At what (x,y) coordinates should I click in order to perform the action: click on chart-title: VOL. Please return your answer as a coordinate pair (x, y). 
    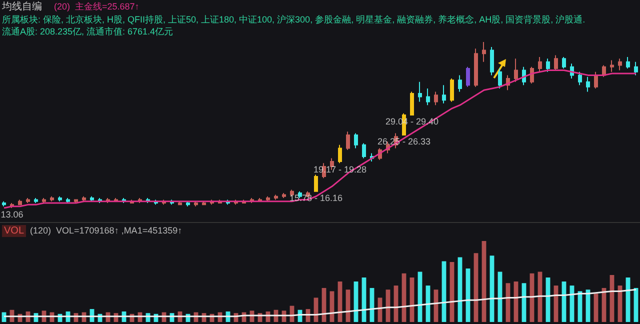
    Looking at the image, I should click on (14, 231).